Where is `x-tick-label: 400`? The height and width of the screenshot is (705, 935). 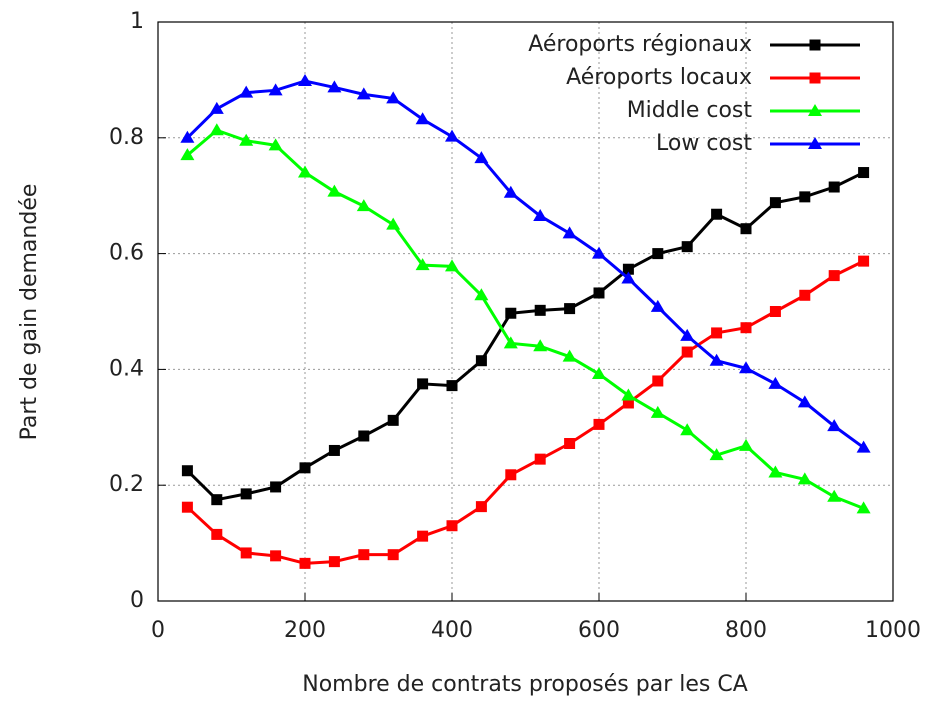 x-tick-label: 400 is located at coordinates (452, 630).